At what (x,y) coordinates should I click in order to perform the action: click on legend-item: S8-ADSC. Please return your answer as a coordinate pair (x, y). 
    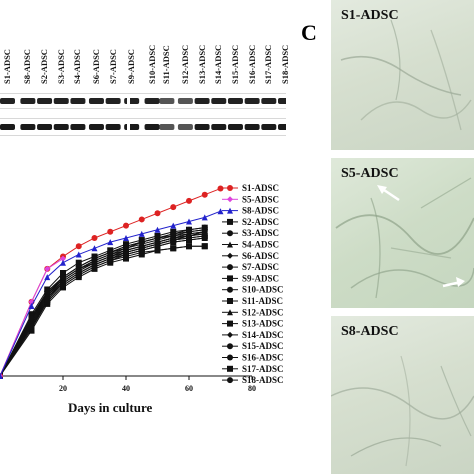
    Looking at the image, I should click on (250, 211).